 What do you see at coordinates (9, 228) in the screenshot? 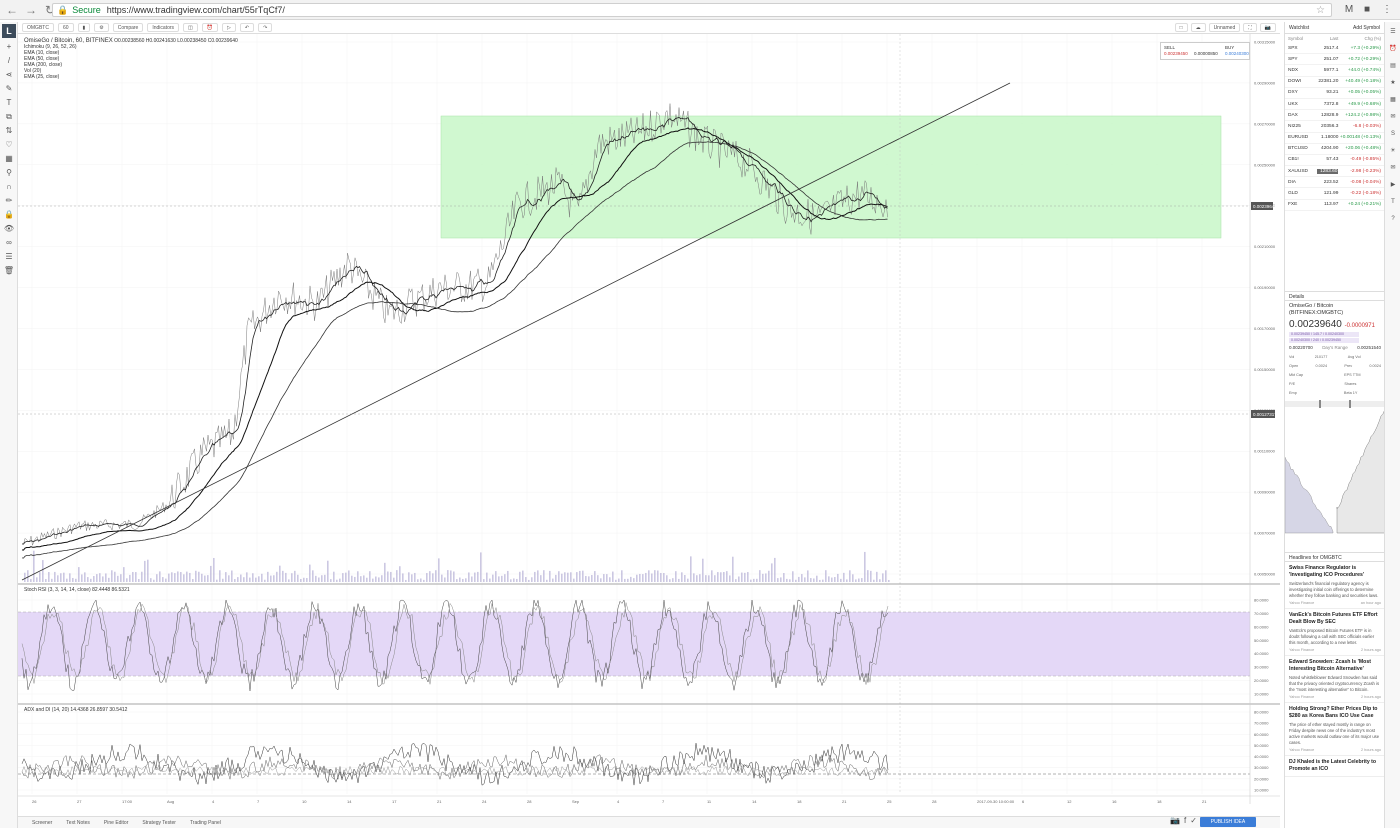
I see `hide-drawings-icon: 👁` at bounding box center [9, 228].